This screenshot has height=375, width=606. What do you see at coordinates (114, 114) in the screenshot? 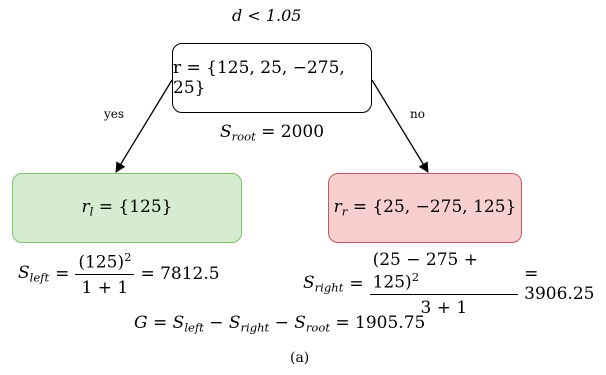
I see `edge-label-yes: yes` at bounding box center [114, 114].